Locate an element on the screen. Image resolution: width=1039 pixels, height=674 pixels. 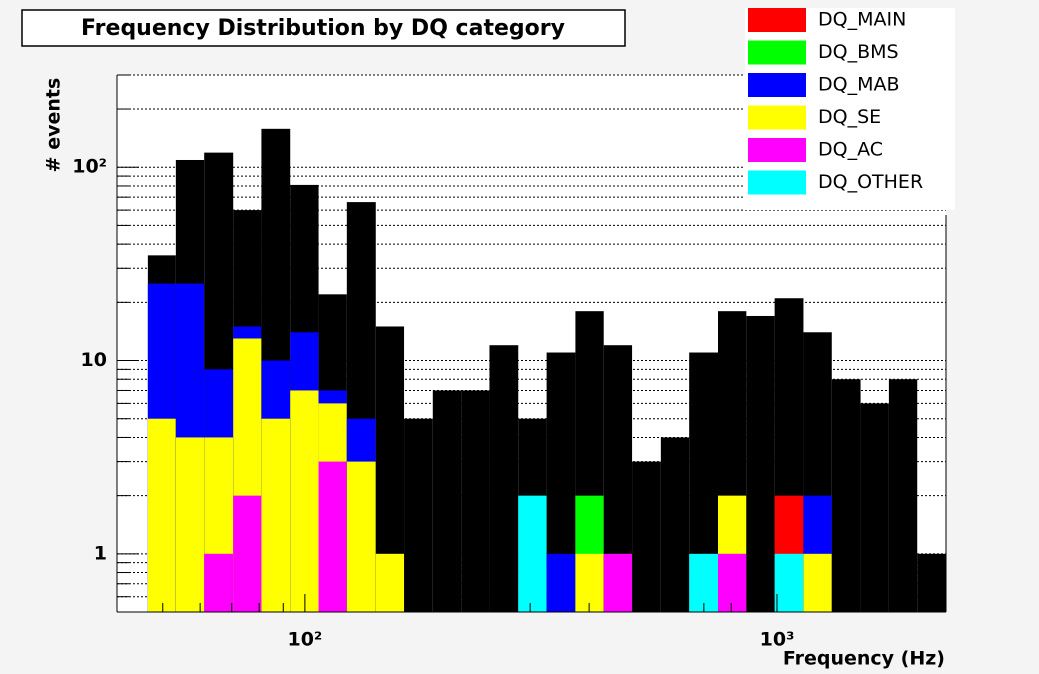
y-axis-label: # events is located at coordinates (54, 125).